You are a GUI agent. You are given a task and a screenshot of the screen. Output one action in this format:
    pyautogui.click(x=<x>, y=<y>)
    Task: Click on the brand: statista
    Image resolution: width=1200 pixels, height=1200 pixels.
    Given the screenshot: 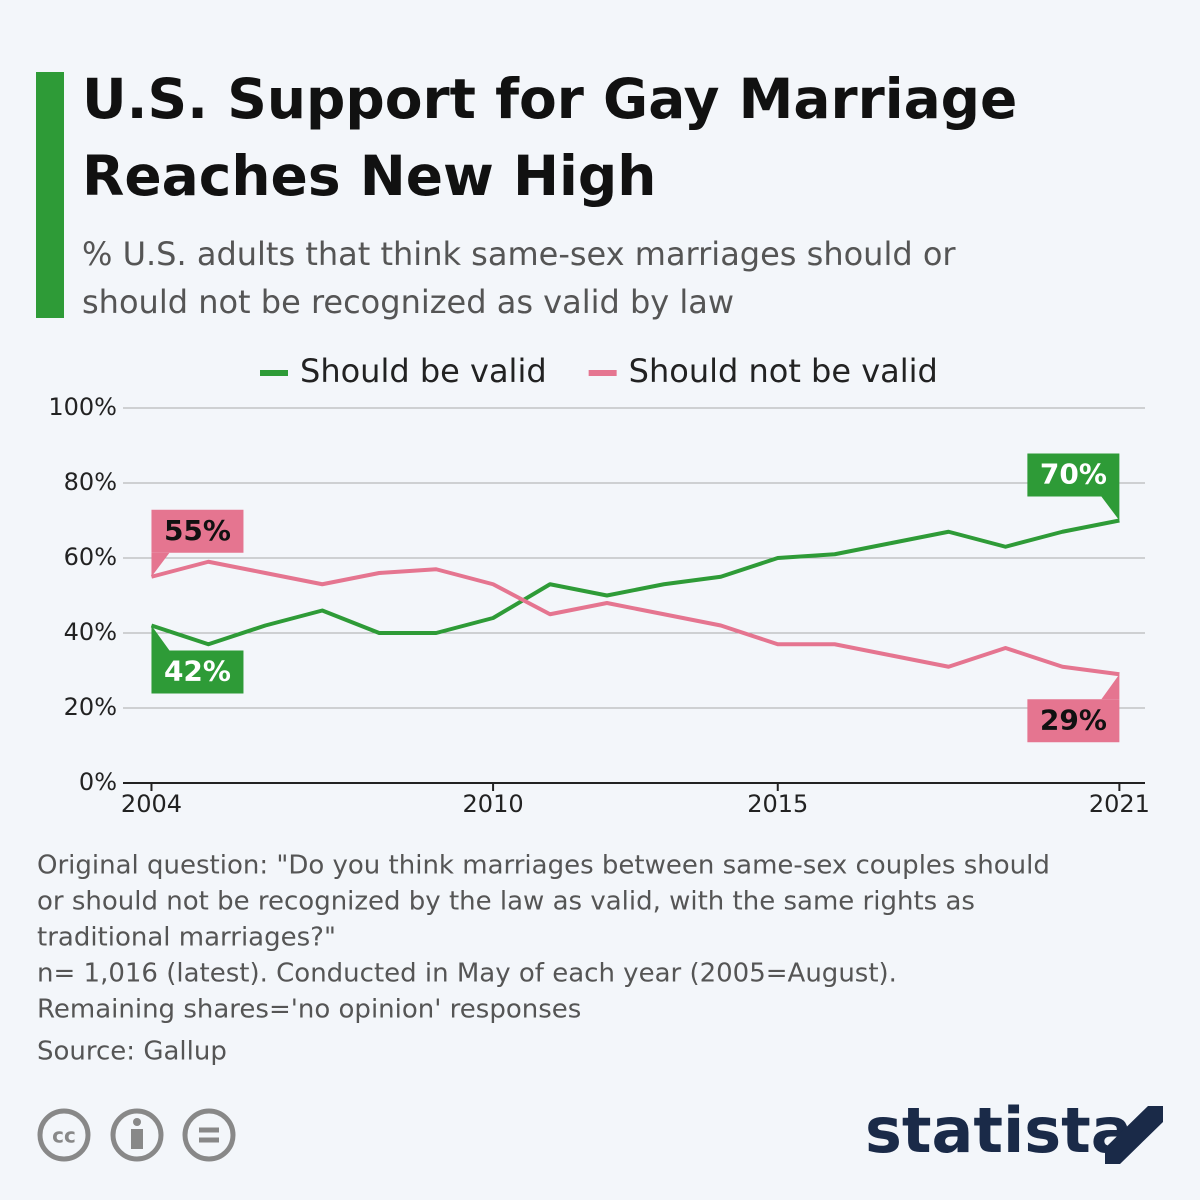 What is the action you would take?
    pyautogui.click(x=999, y=1130)
    